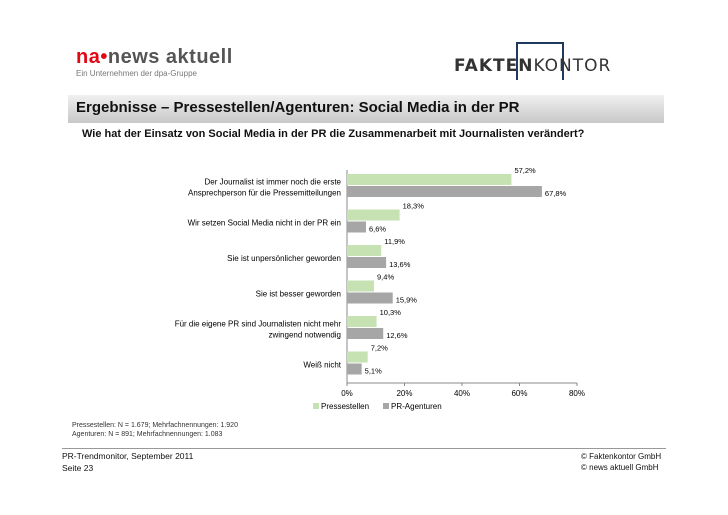 This screenshot has width=728, height=515. What do you see at coordinates (316, 406) in the screenshot?
I see `legend-swatch-pressestellen` at bounding box center [316, 406].